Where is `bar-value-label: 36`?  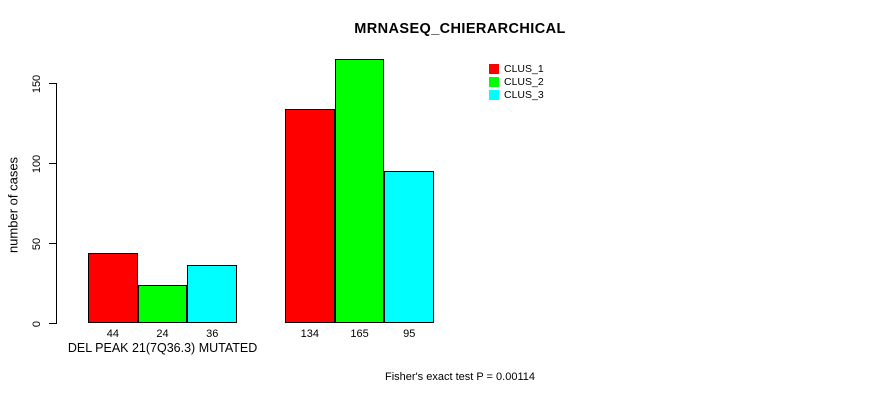 bar-value-label: 36 is located at coordinates (212, 334).